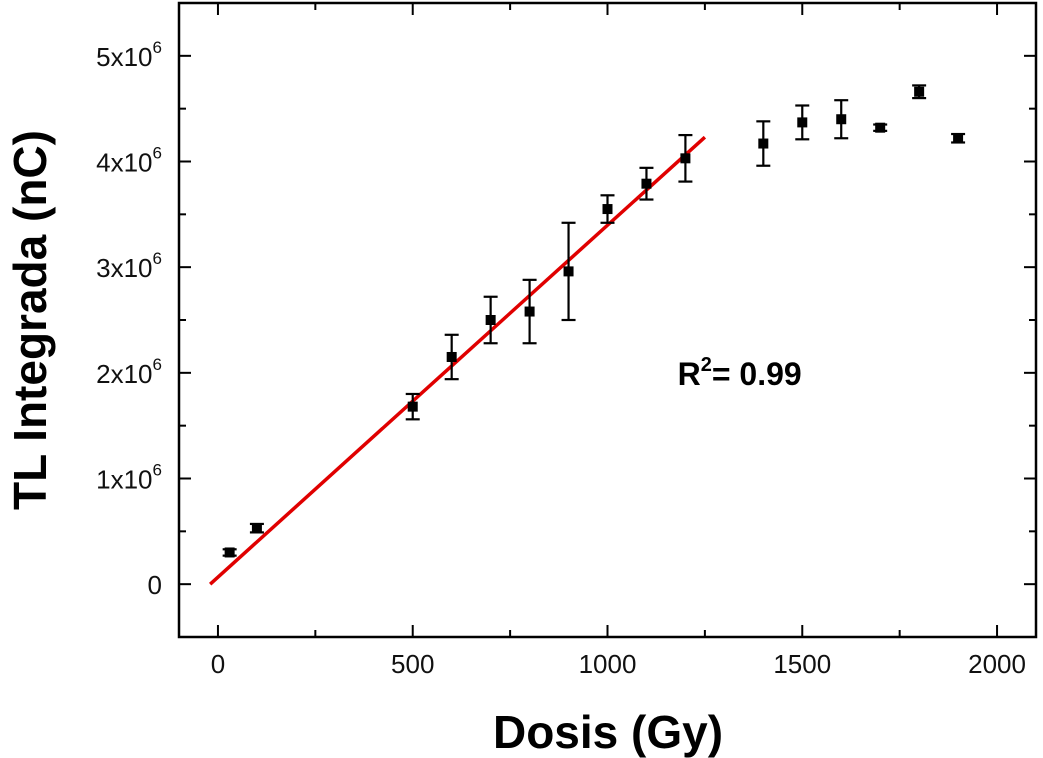 This screenshot has height=758, width=1043. Describe the element at coordinates (757, 374) in the screenshot. I see `r-squared-value: = 0.99` at that location.